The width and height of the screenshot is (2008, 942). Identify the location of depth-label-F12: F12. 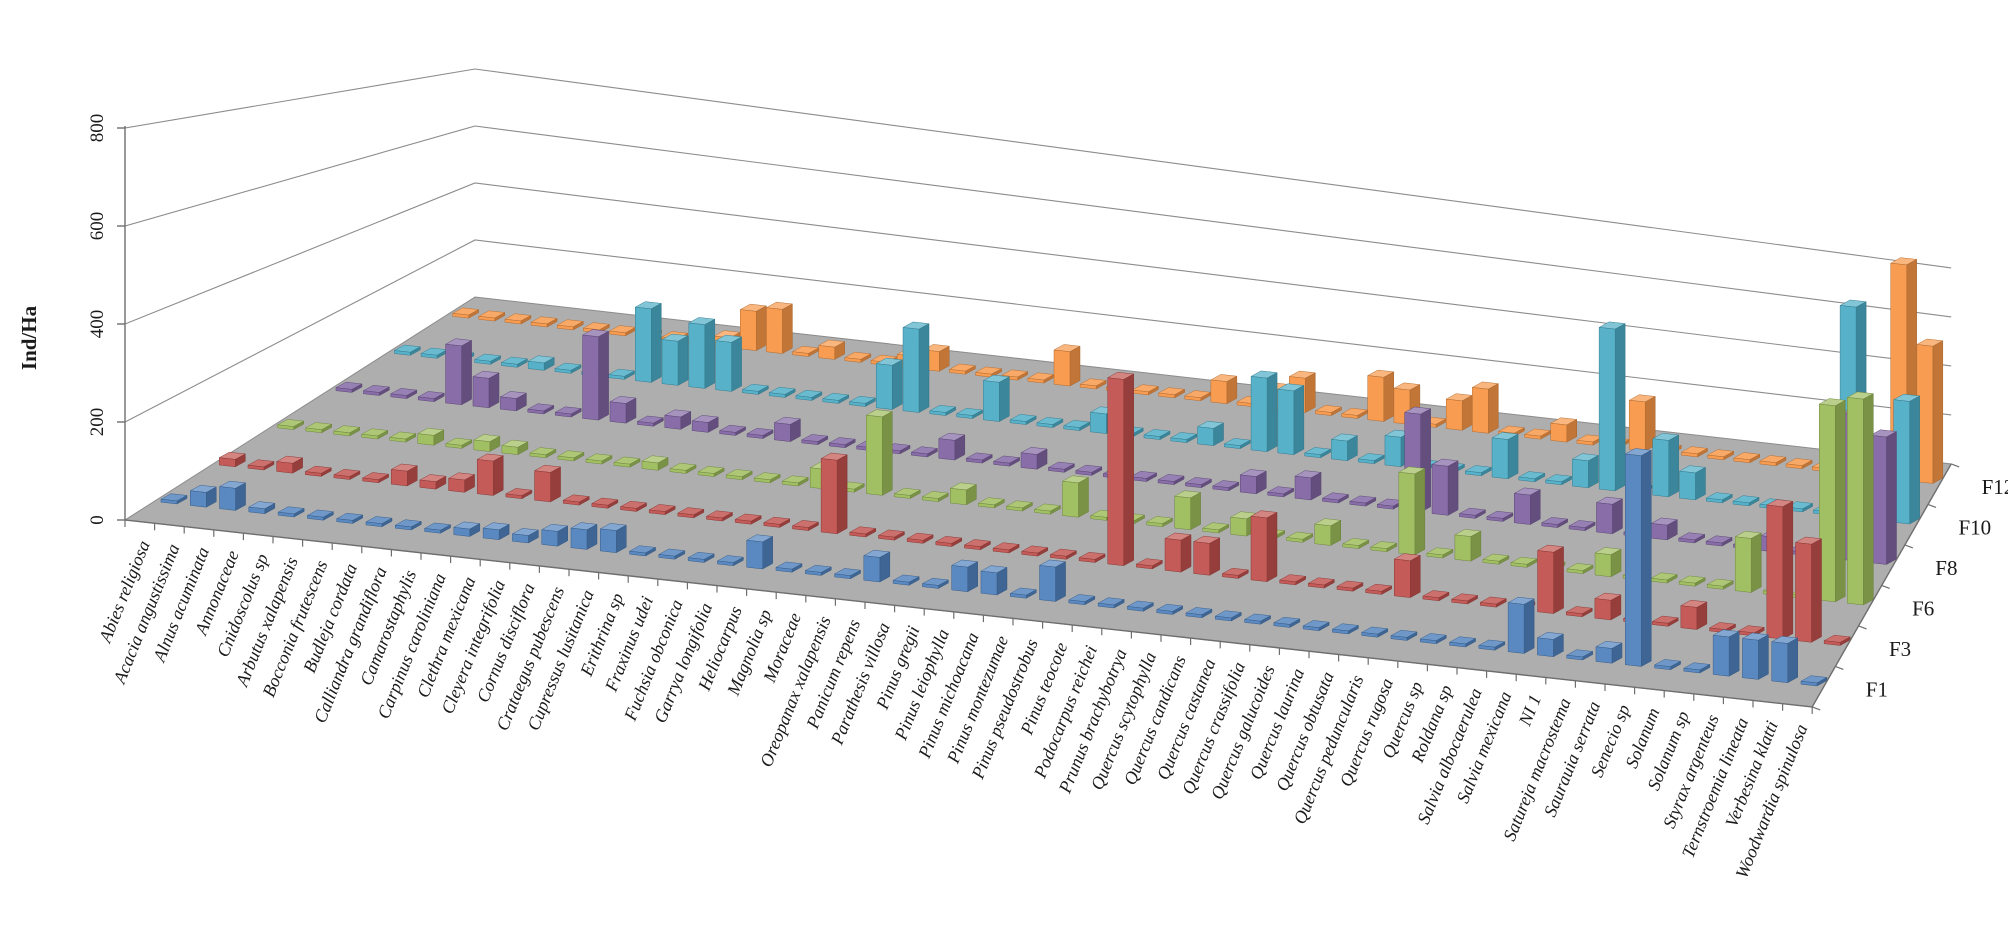
(1995, 487).